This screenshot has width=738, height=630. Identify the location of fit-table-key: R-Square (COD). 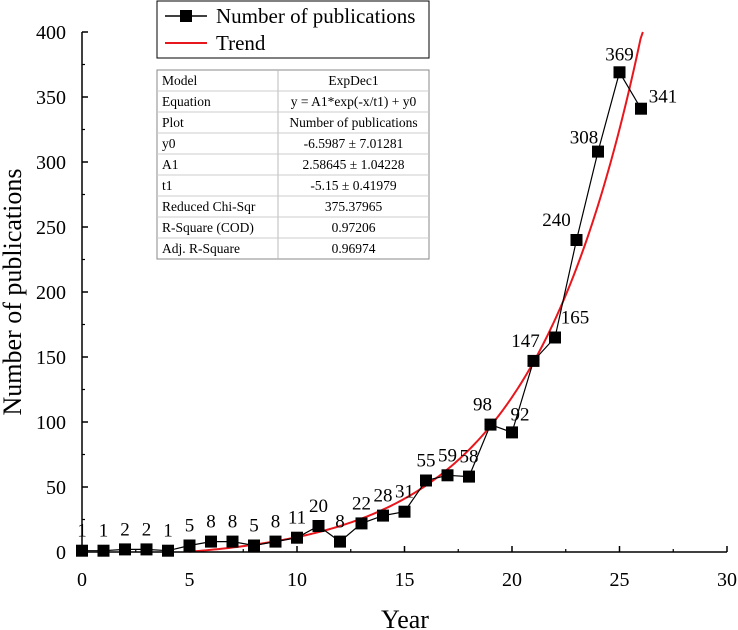
(208, 227).